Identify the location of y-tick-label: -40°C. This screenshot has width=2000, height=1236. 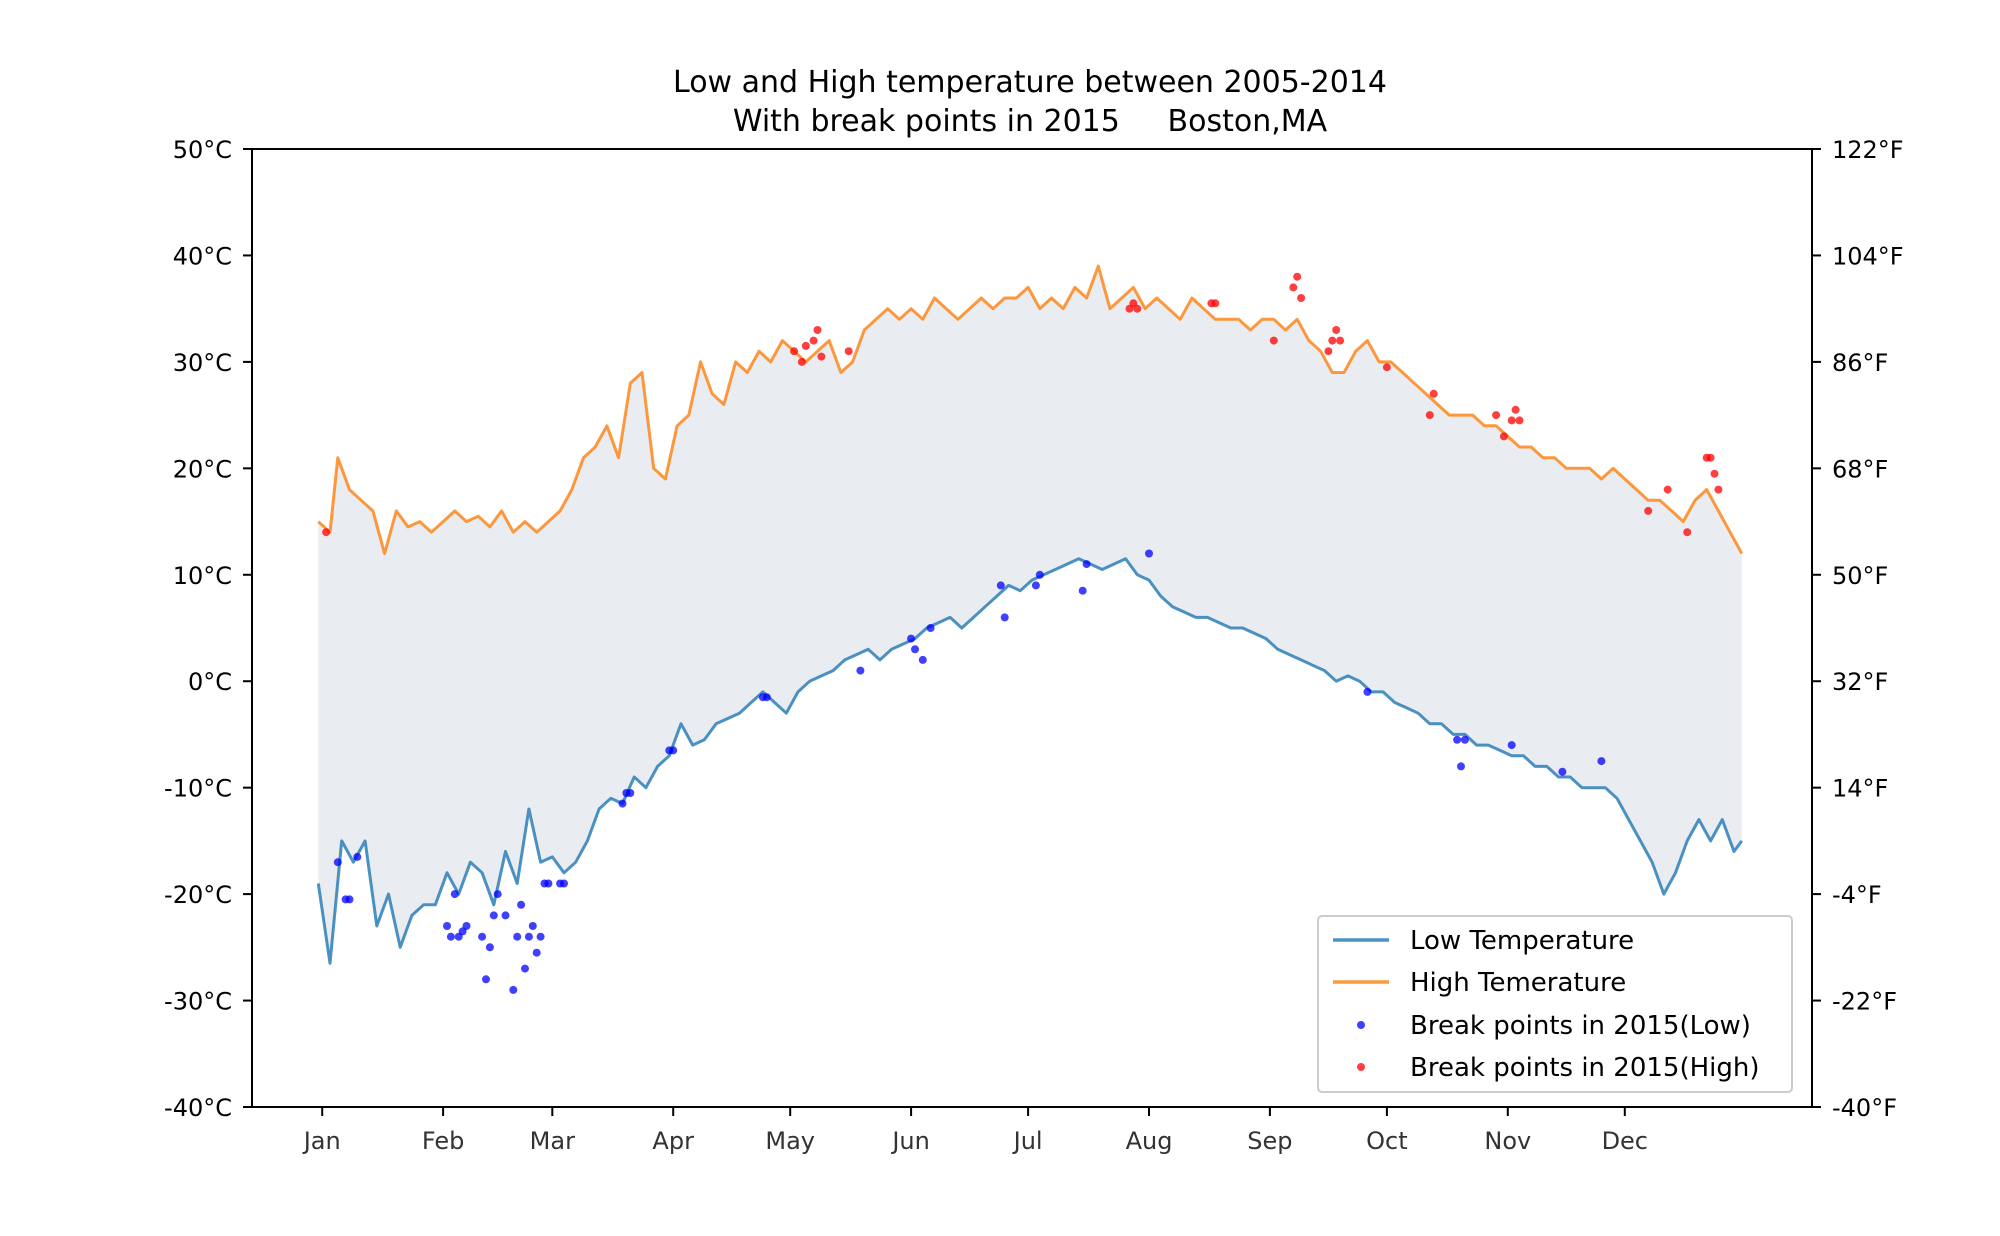
(198, 1108).